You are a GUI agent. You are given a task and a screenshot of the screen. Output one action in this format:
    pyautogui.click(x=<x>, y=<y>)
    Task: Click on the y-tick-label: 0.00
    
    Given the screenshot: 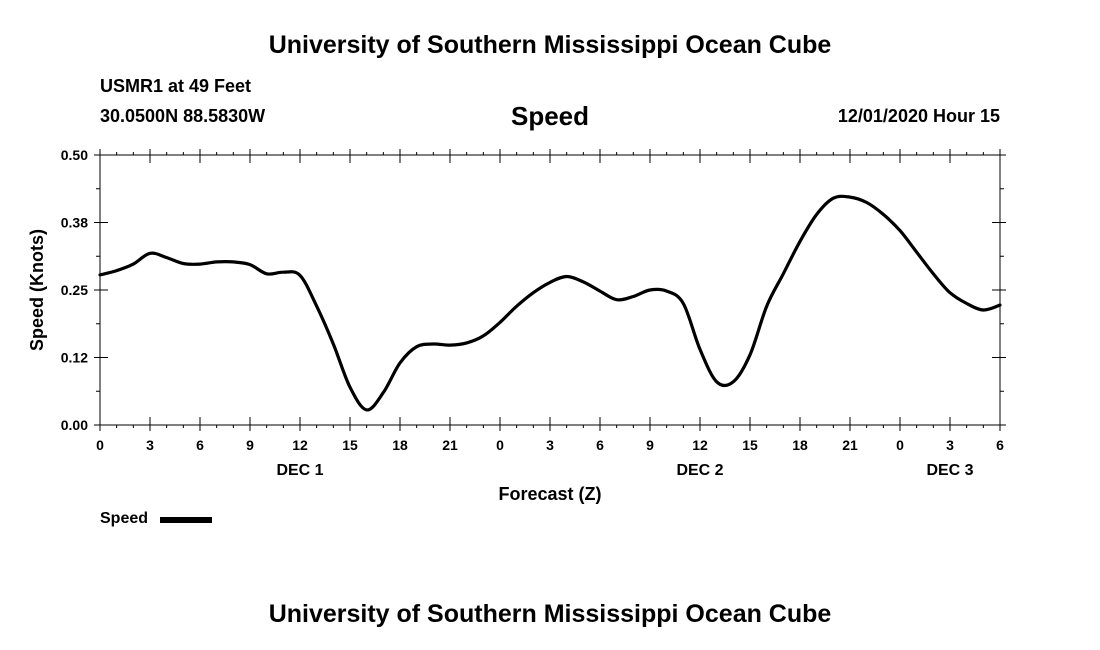 What is the action you would take?
    pyautogui.click(x=74, y=425)
    